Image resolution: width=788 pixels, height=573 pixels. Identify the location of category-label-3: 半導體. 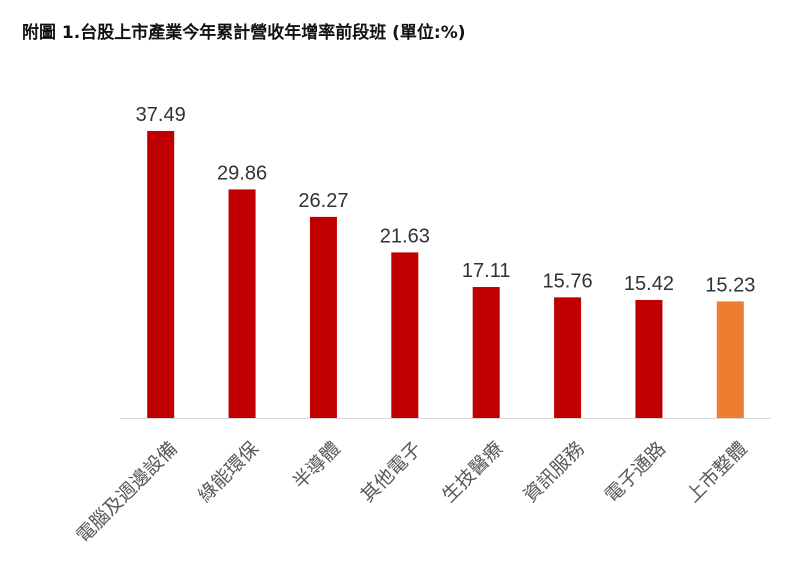
(317, 466).